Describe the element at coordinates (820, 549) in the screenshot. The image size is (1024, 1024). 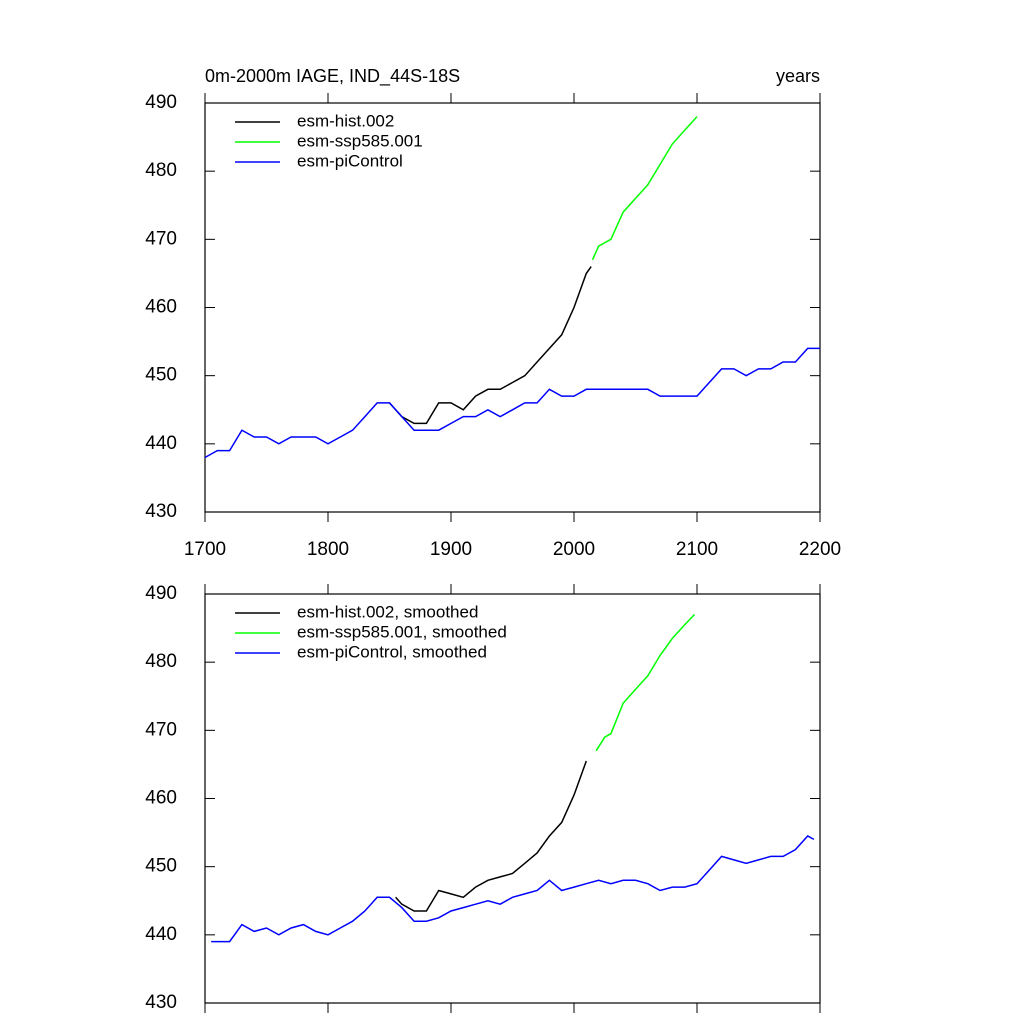
I see `x-tick-label: 2200` at that location.